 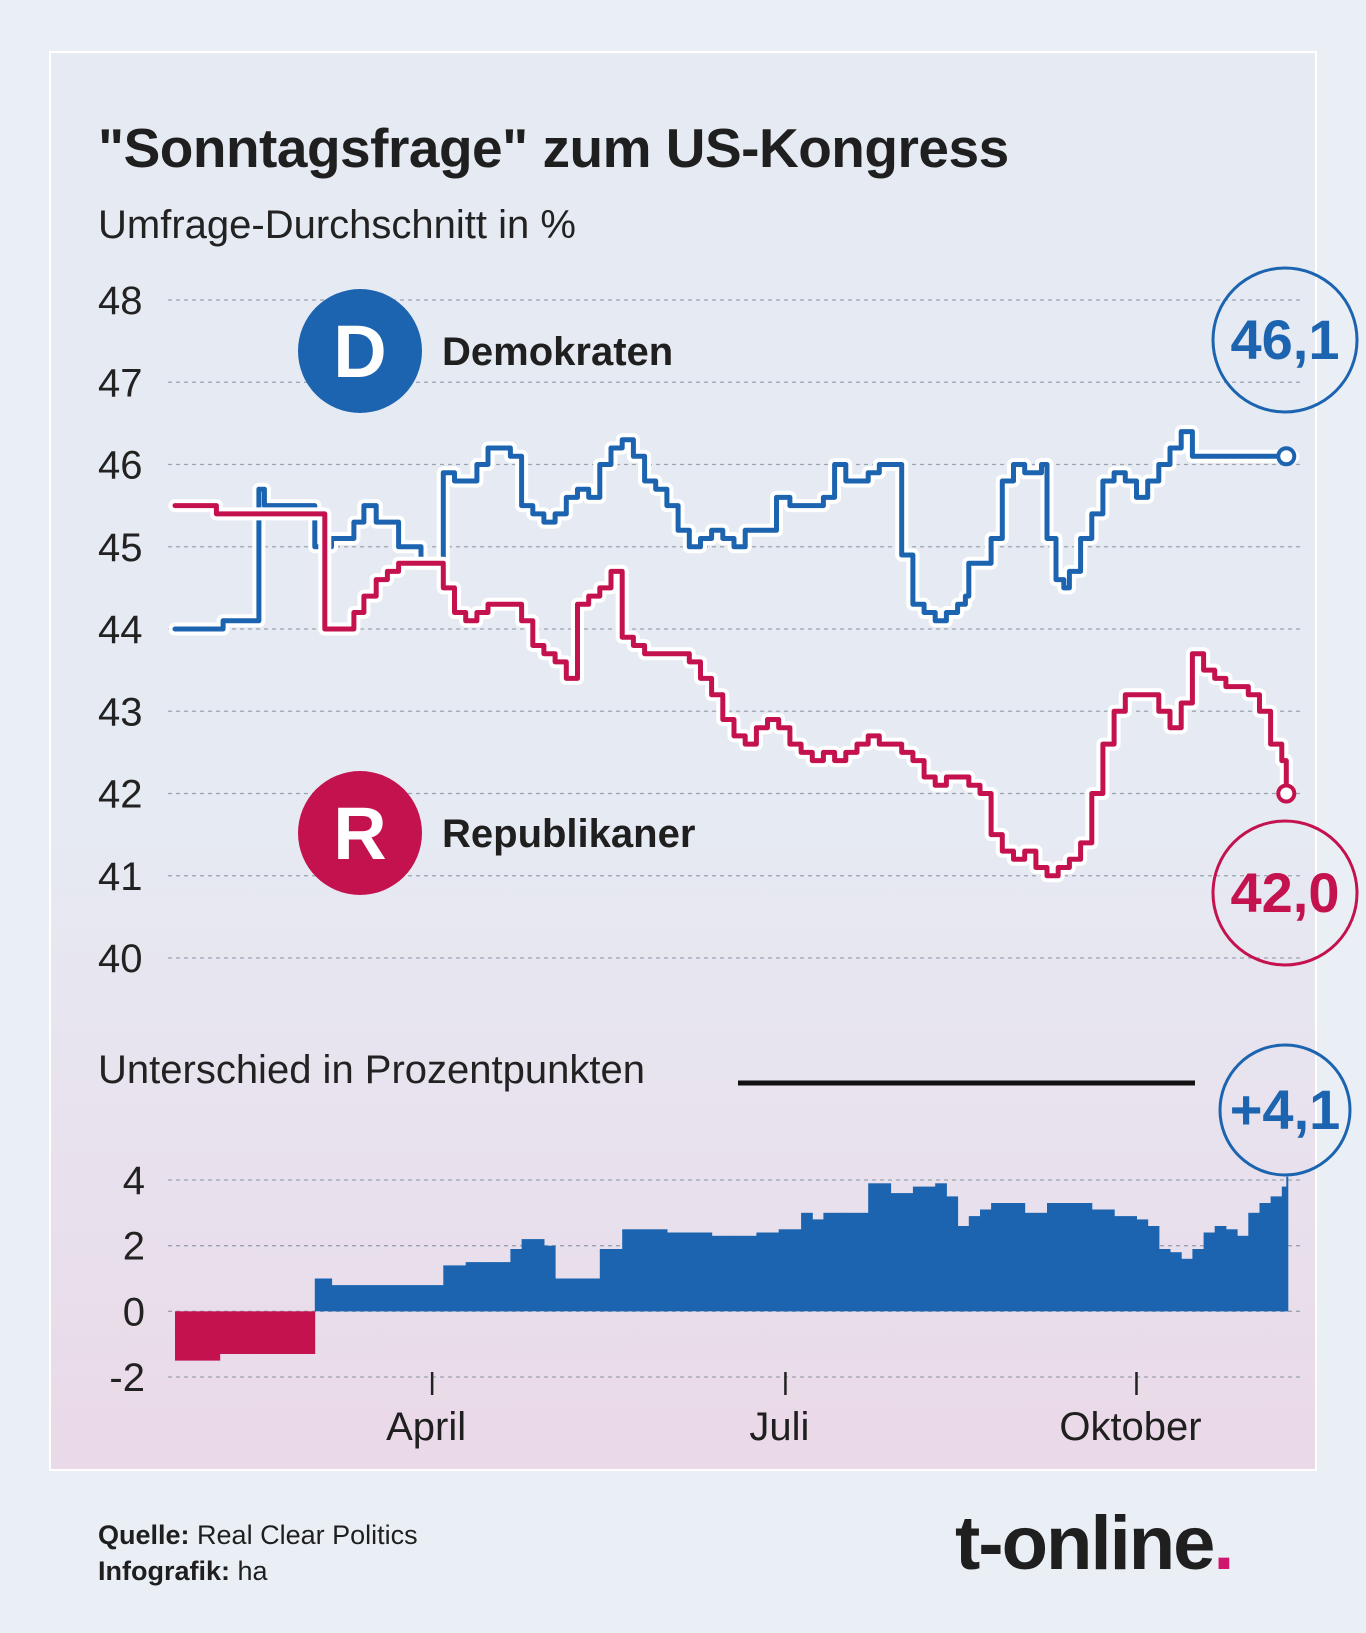 What do you see at coordinates (127, 1279) in the screenshot?
I see `bar-y-tick-labels: 4 2 0 -2` at bounding box center [127, 1279].